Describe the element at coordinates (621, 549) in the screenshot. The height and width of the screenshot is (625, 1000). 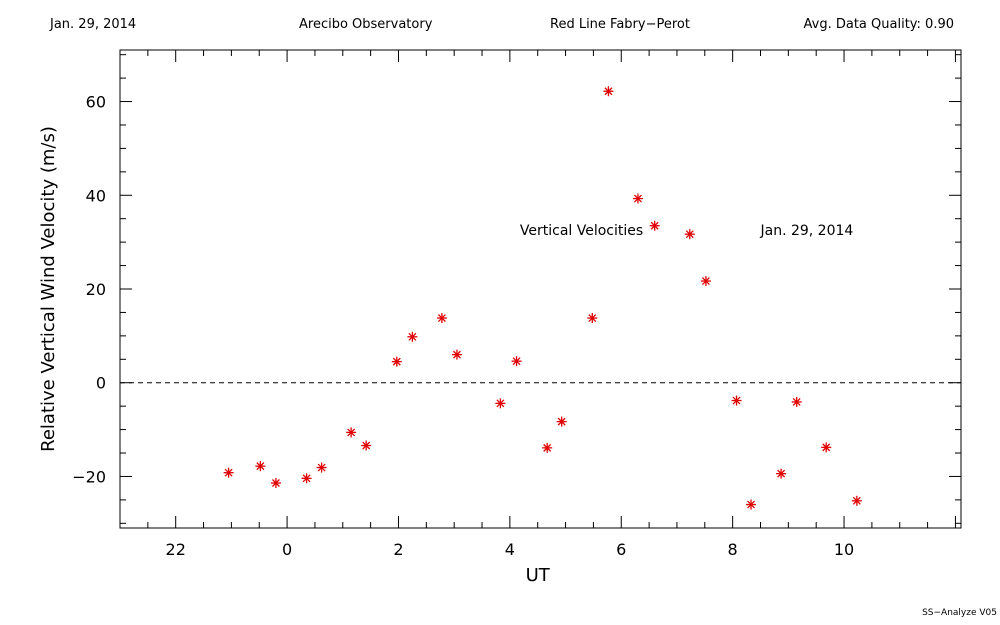
I see `x-tick-label: 6` at that location.